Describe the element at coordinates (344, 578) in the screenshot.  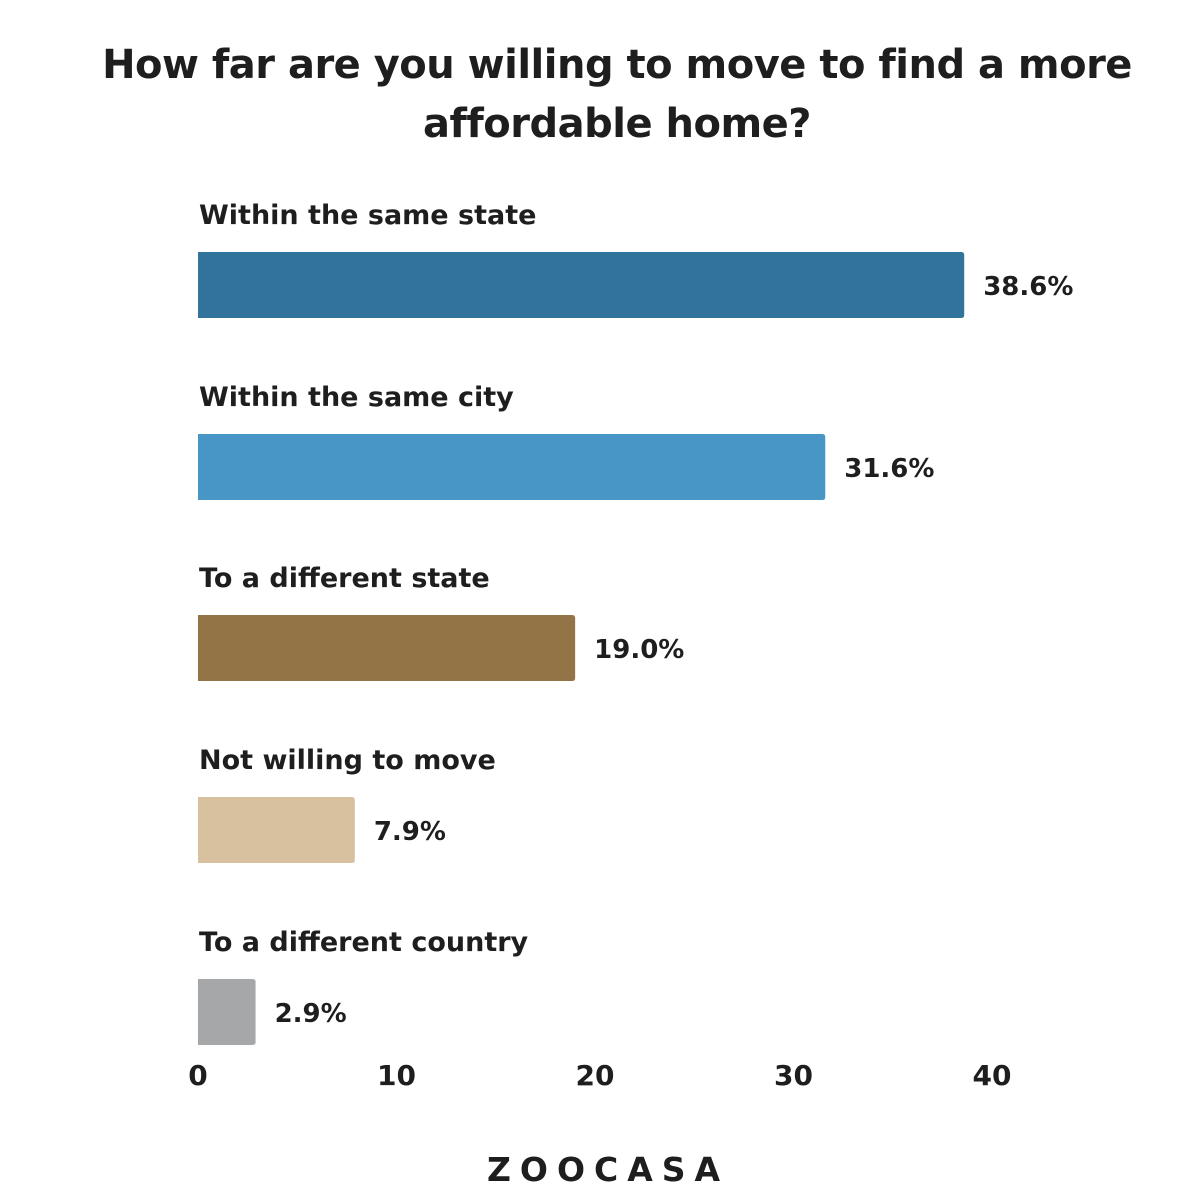
I see `category-label: To a different state` at that location.